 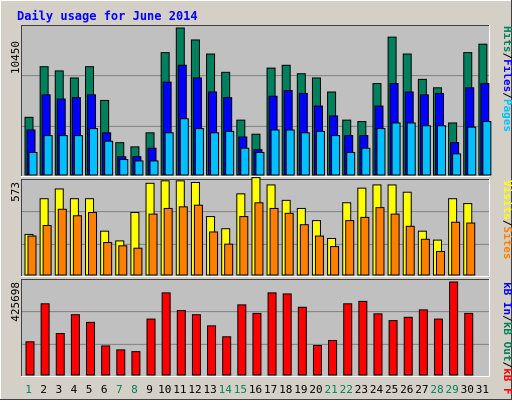 What do you see at coordinates (74, 389) in the screenshot?
I see `day-label: 4` at bounding box center [74, 389].